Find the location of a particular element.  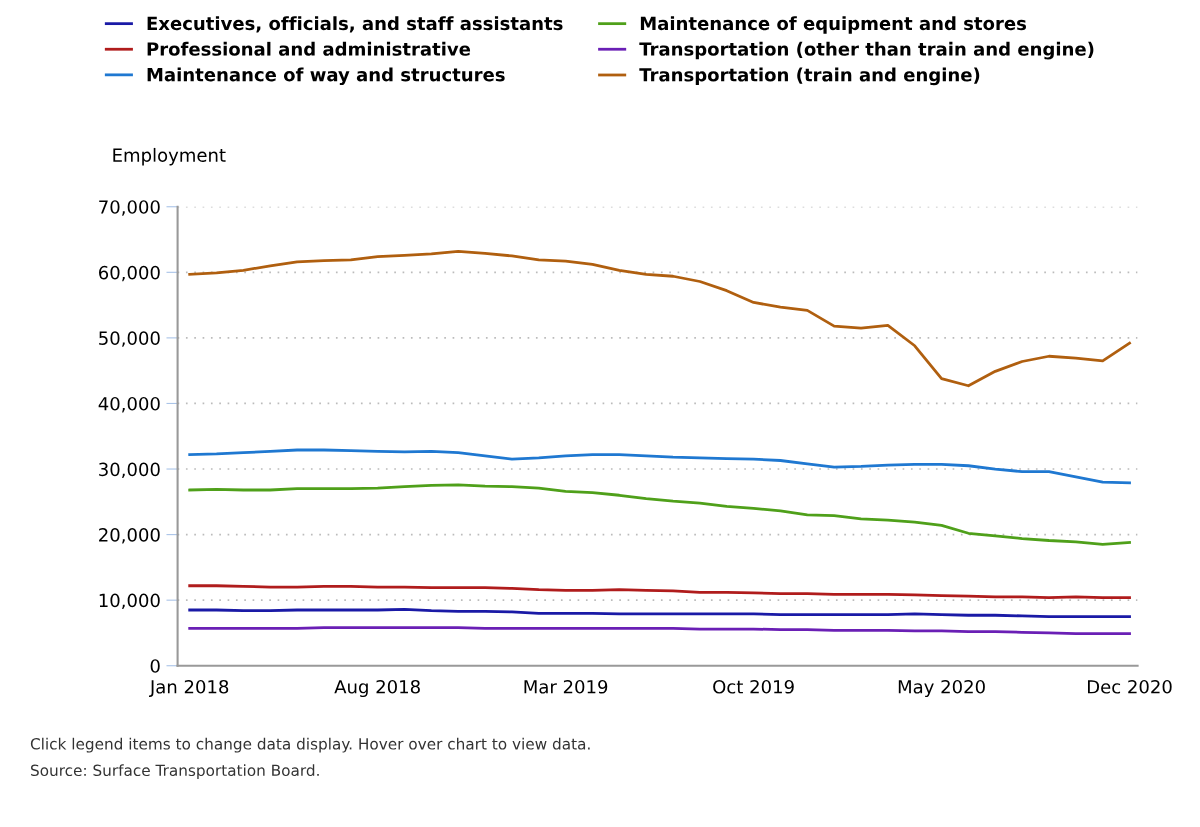

x-tick-label: Aug 2018 is located at coordinates (377, 688).